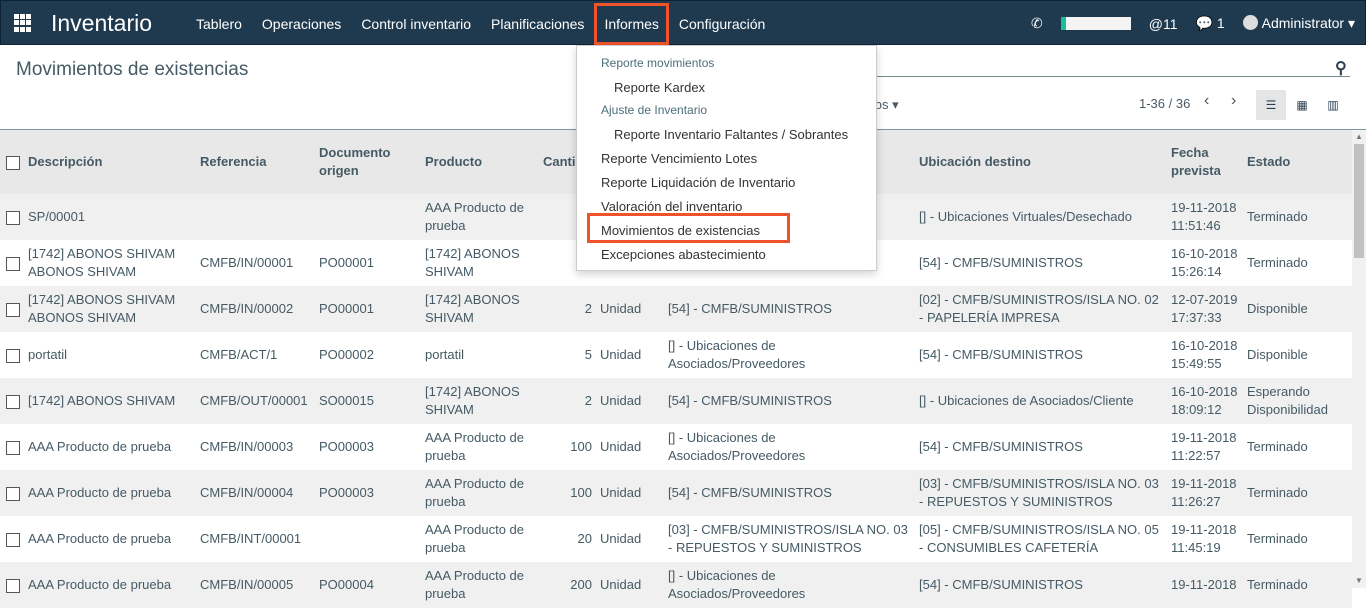 The height and width of the screenshot is (608, 1366). Describe the element at coordinates (301, 23) in the screenshot. I see `menu-operaciones: Operaciones` at that location.